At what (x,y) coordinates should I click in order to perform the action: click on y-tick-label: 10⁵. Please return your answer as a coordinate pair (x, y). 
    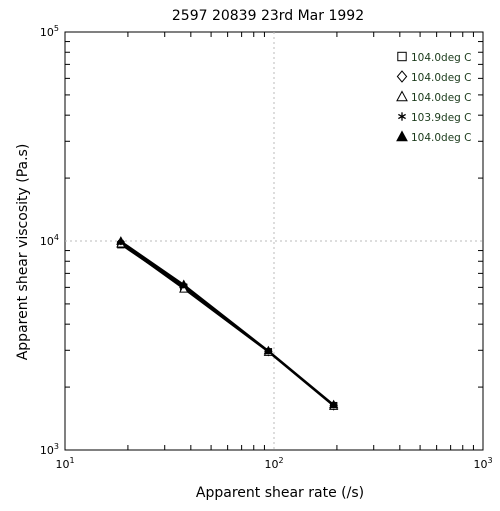
    Looking at the image, I should click on (49, 31).